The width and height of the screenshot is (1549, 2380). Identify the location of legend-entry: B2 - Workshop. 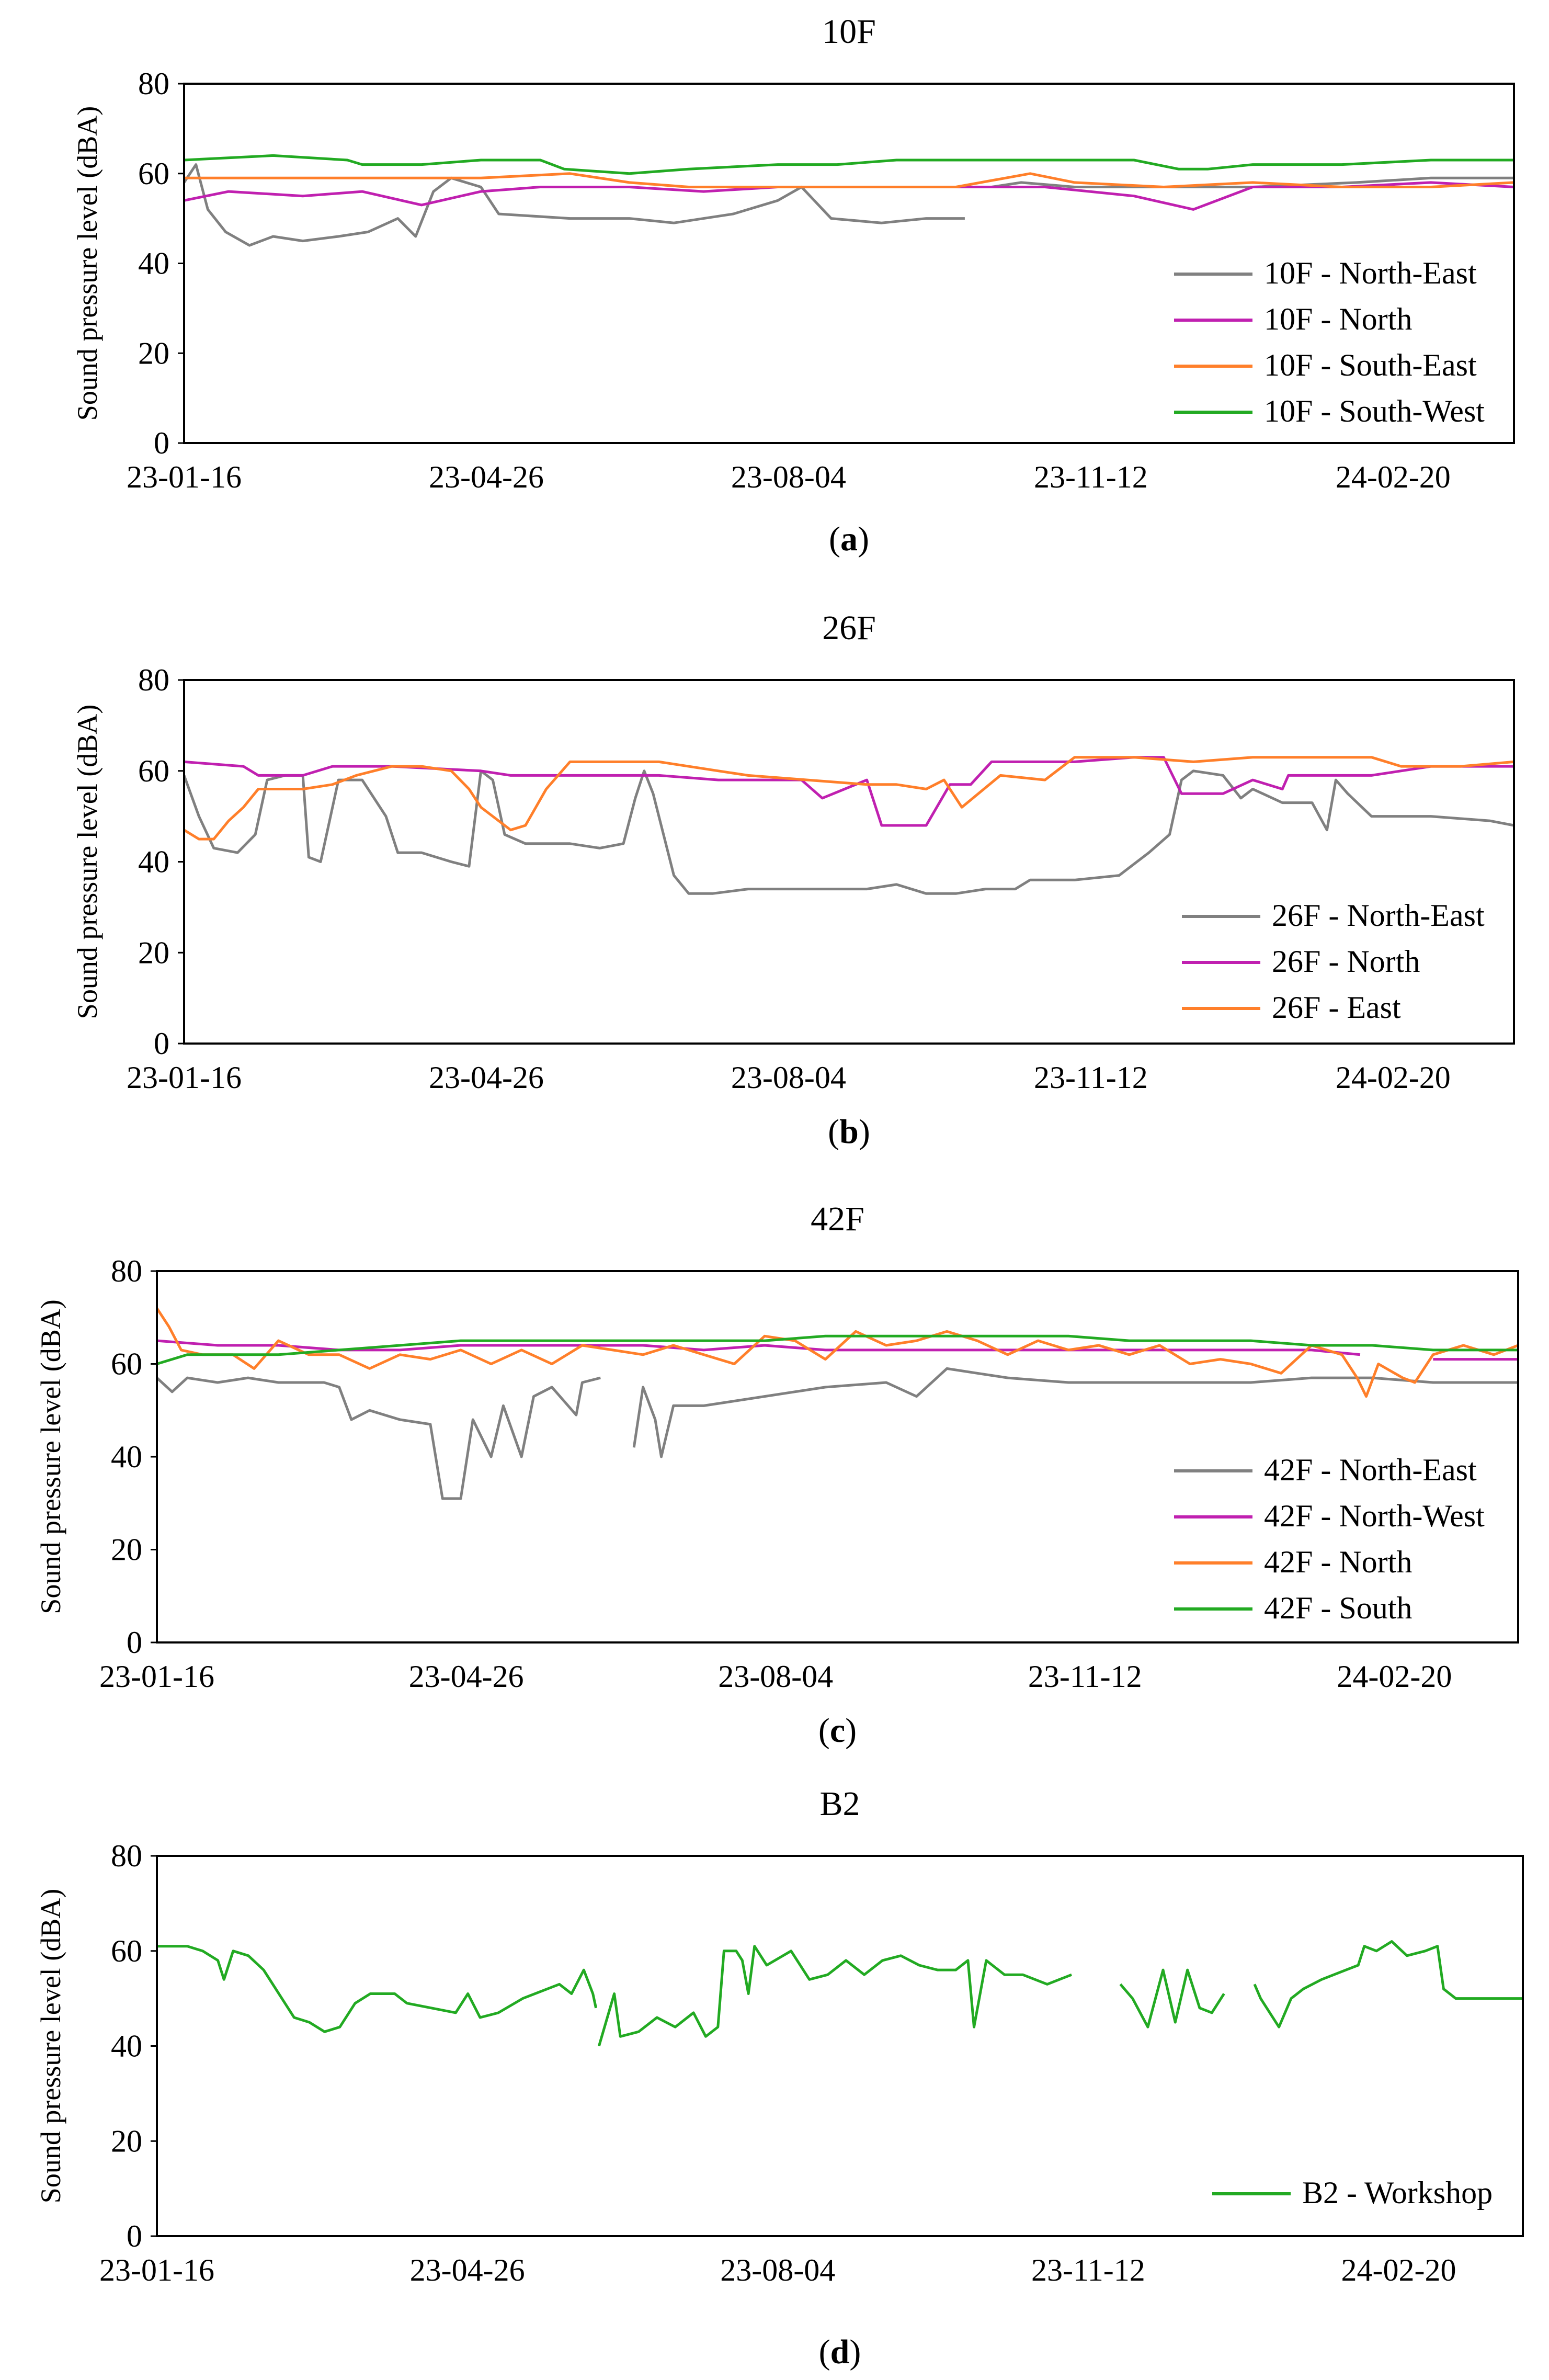
(1397, 2193).